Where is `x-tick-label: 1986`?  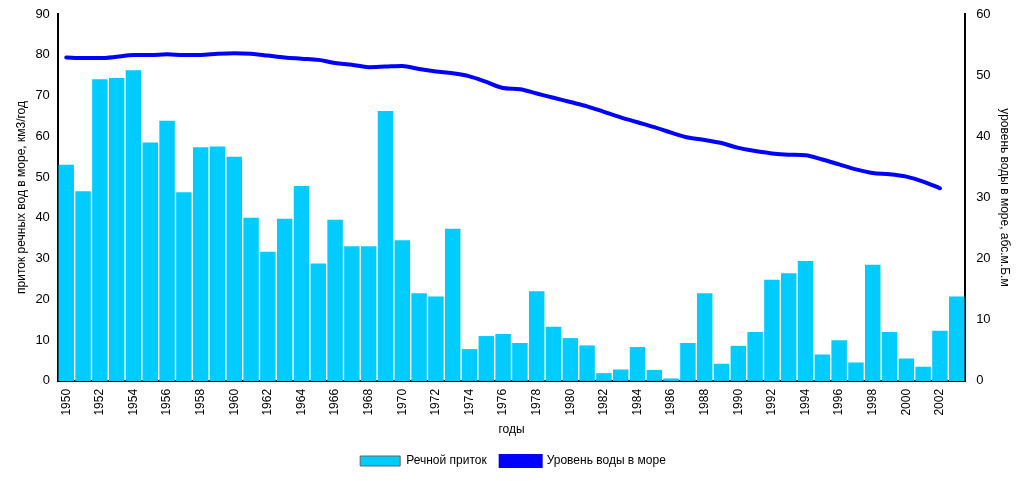 x-tick-label: 1986 is located at coordinates (670, 402).